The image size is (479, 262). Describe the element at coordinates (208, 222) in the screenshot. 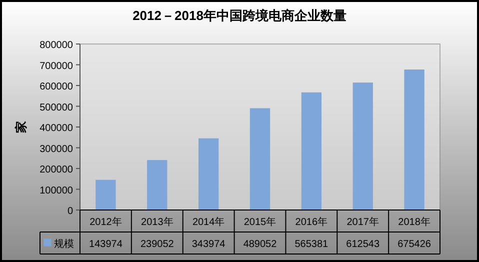

I see `x-tick-label: 2014年` at that location.